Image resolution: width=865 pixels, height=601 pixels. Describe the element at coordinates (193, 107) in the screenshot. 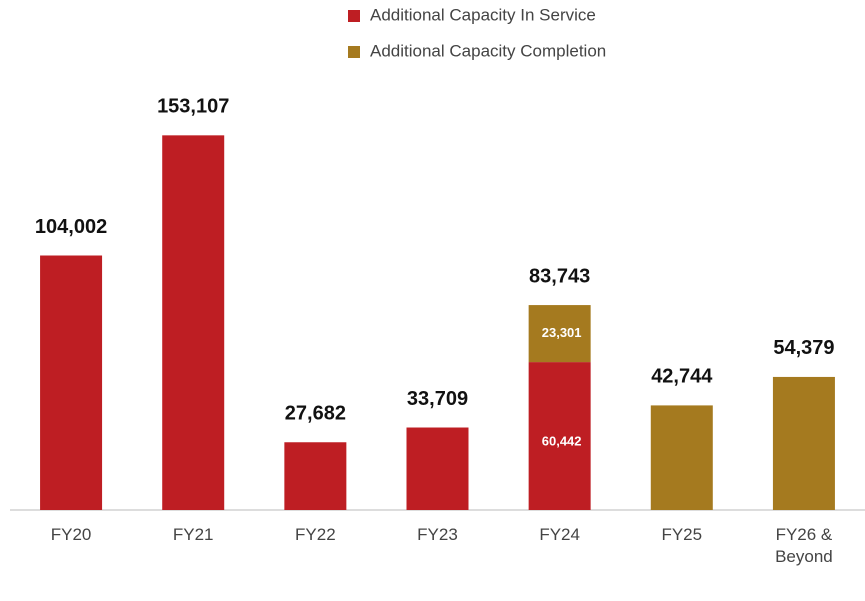

I see `total-label: 153,107` at that location.